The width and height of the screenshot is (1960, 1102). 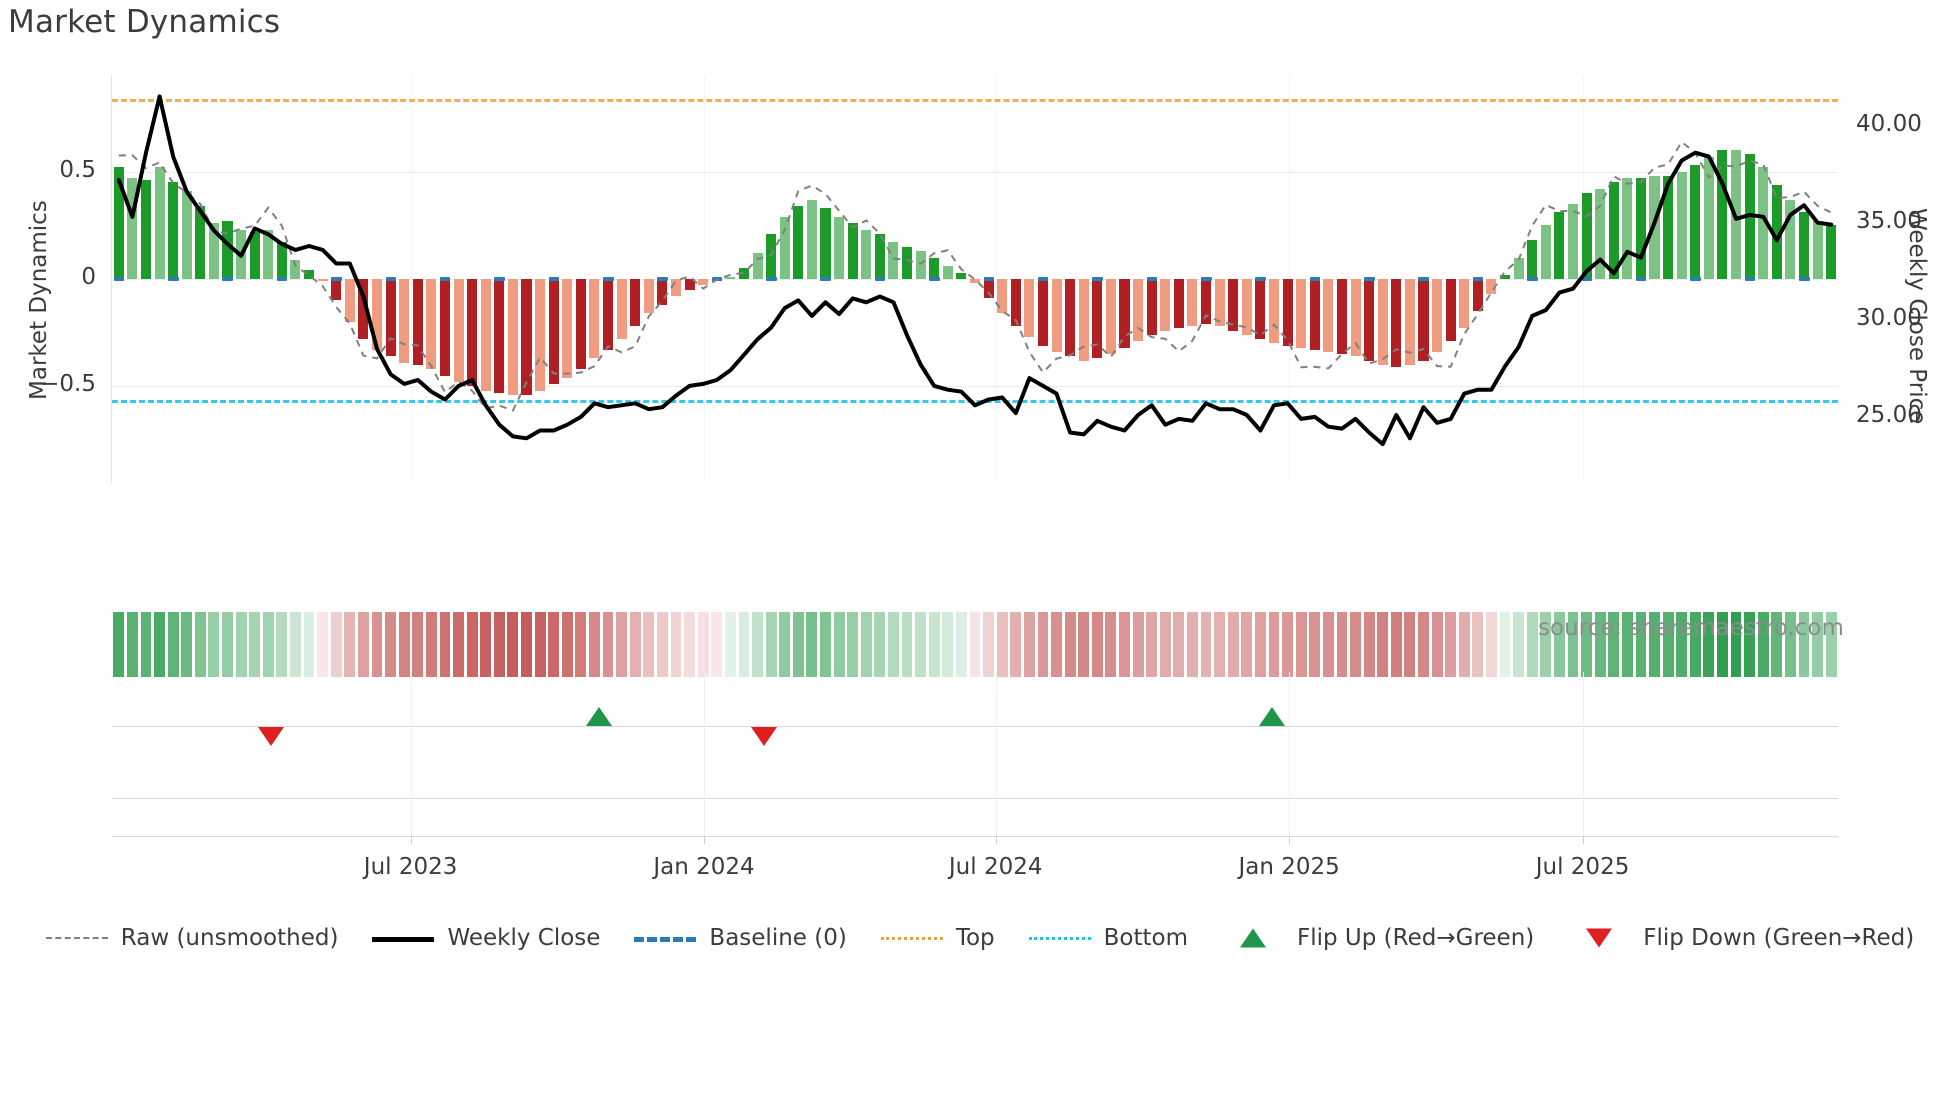 I want to click on x-tick-label: Jul 2023, so click(x=410, y=867).